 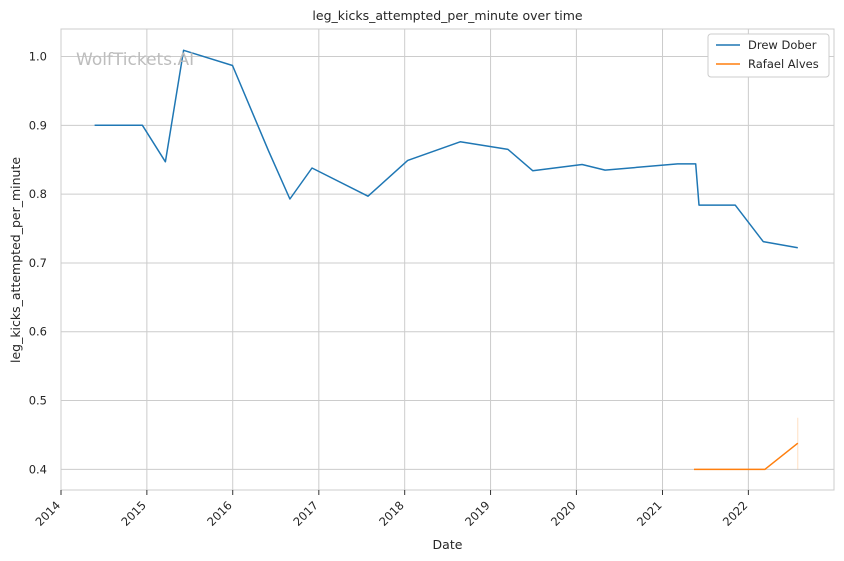 I want to click on y-tick-label: 0.5, so click(x=38, y=401).